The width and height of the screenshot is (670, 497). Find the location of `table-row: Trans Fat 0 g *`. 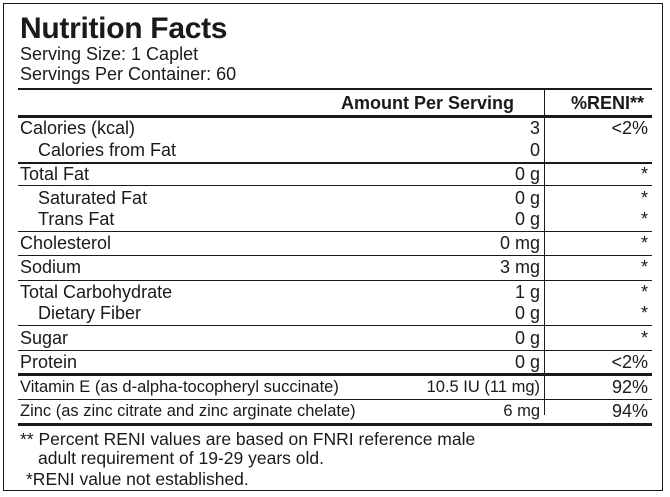

table-row: Trans Fat 0 g * is located at coordinates (335, 219).